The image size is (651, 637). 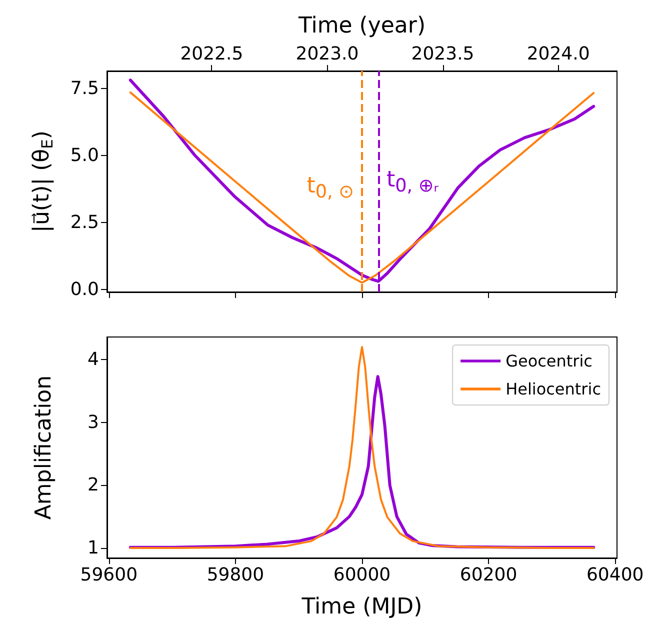 I want to click on x-tick-label: 60200, so click(x=489, y=575).